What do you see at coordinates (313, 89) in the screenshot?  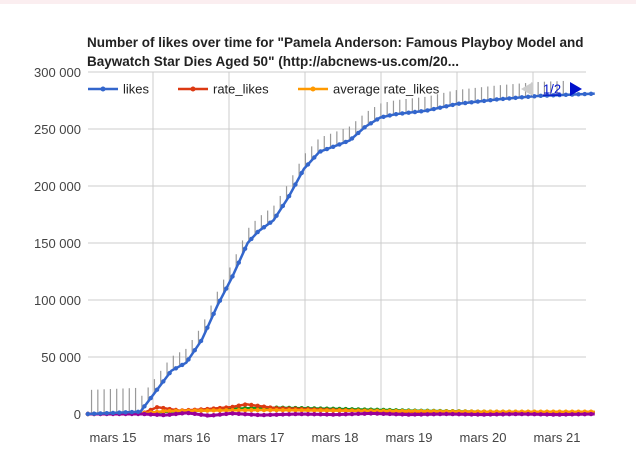 I see `legend-marker` at bounding box center [313, 89].